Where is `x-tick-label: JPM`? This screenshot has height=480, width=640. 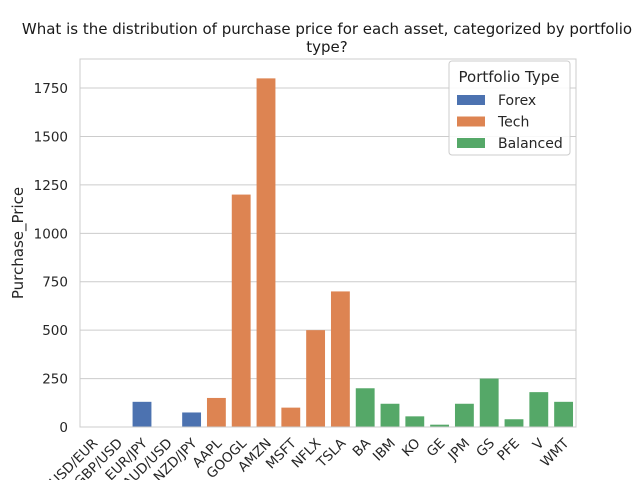 x-tick-label: JPM is located at coordinates (458, 450).